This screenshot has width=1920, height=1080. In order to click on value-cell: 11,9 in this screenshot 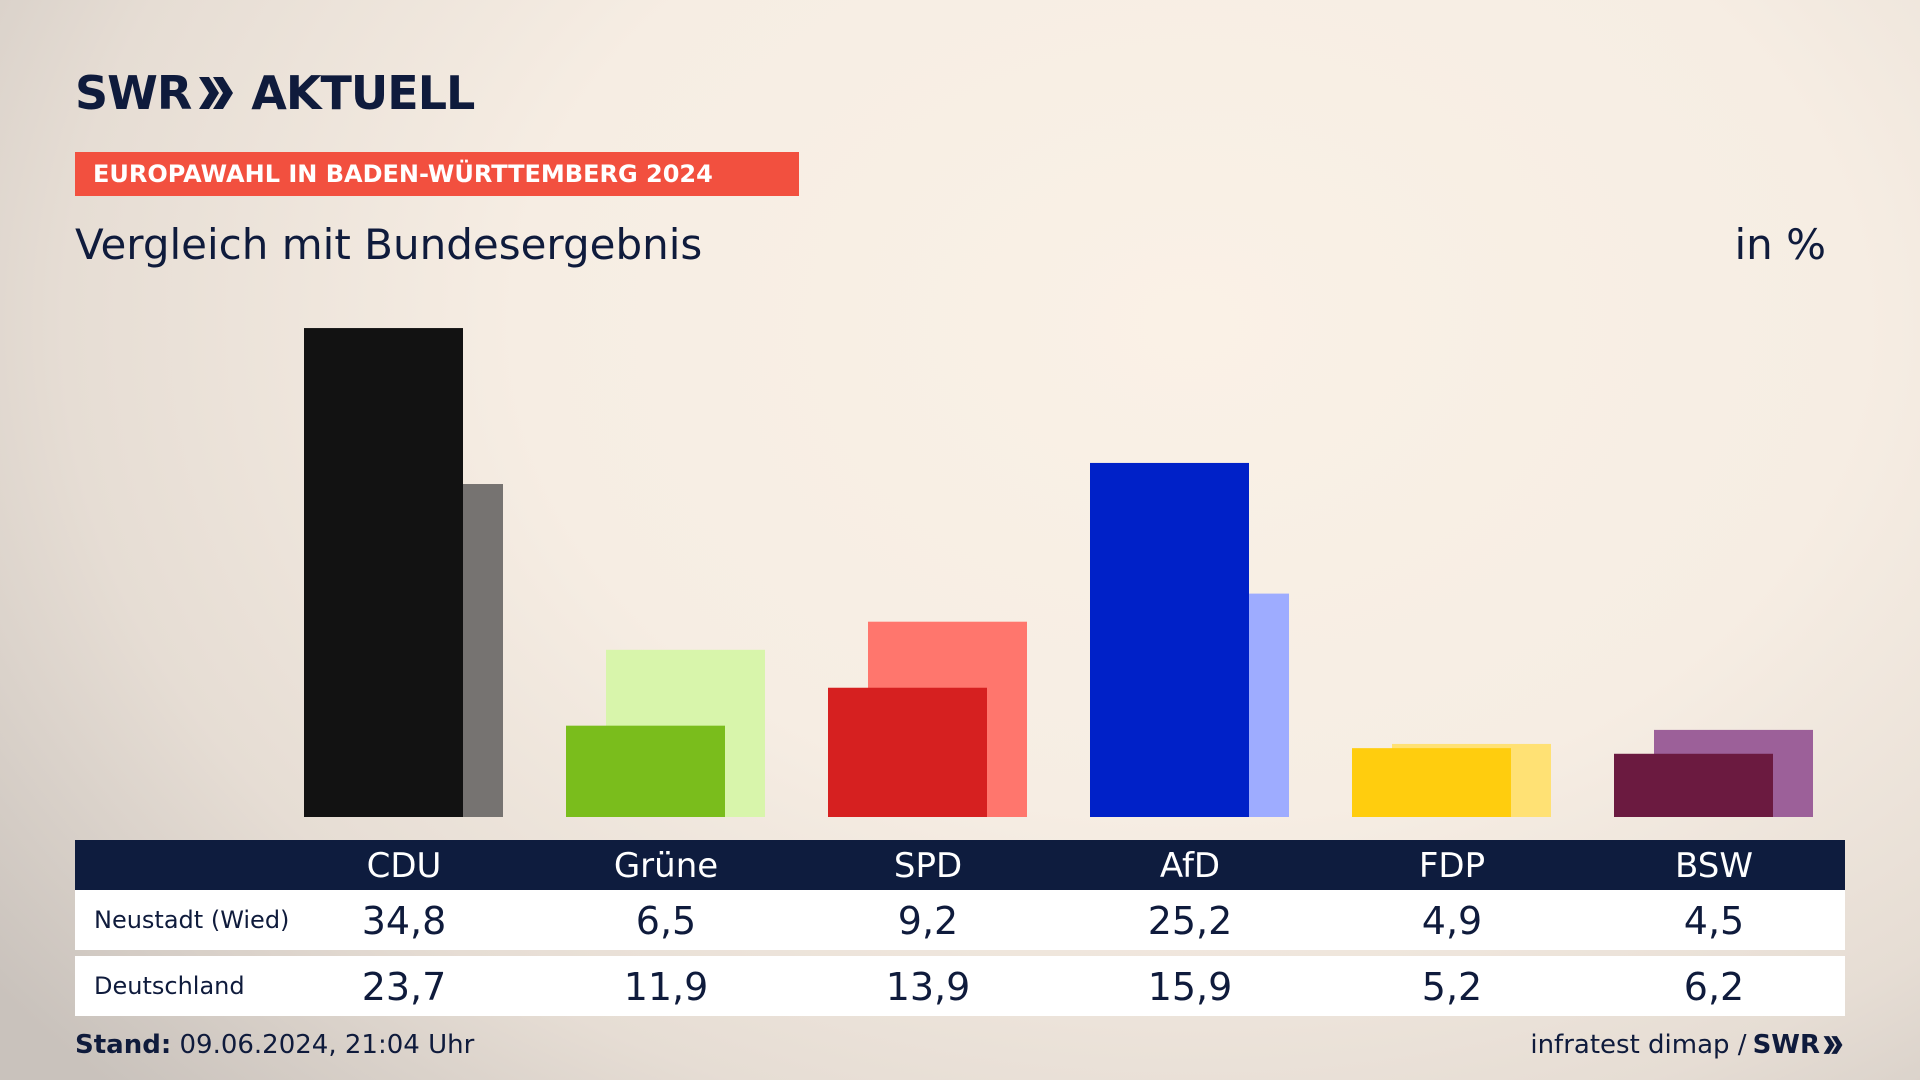, I will do `click(666, 987)`.